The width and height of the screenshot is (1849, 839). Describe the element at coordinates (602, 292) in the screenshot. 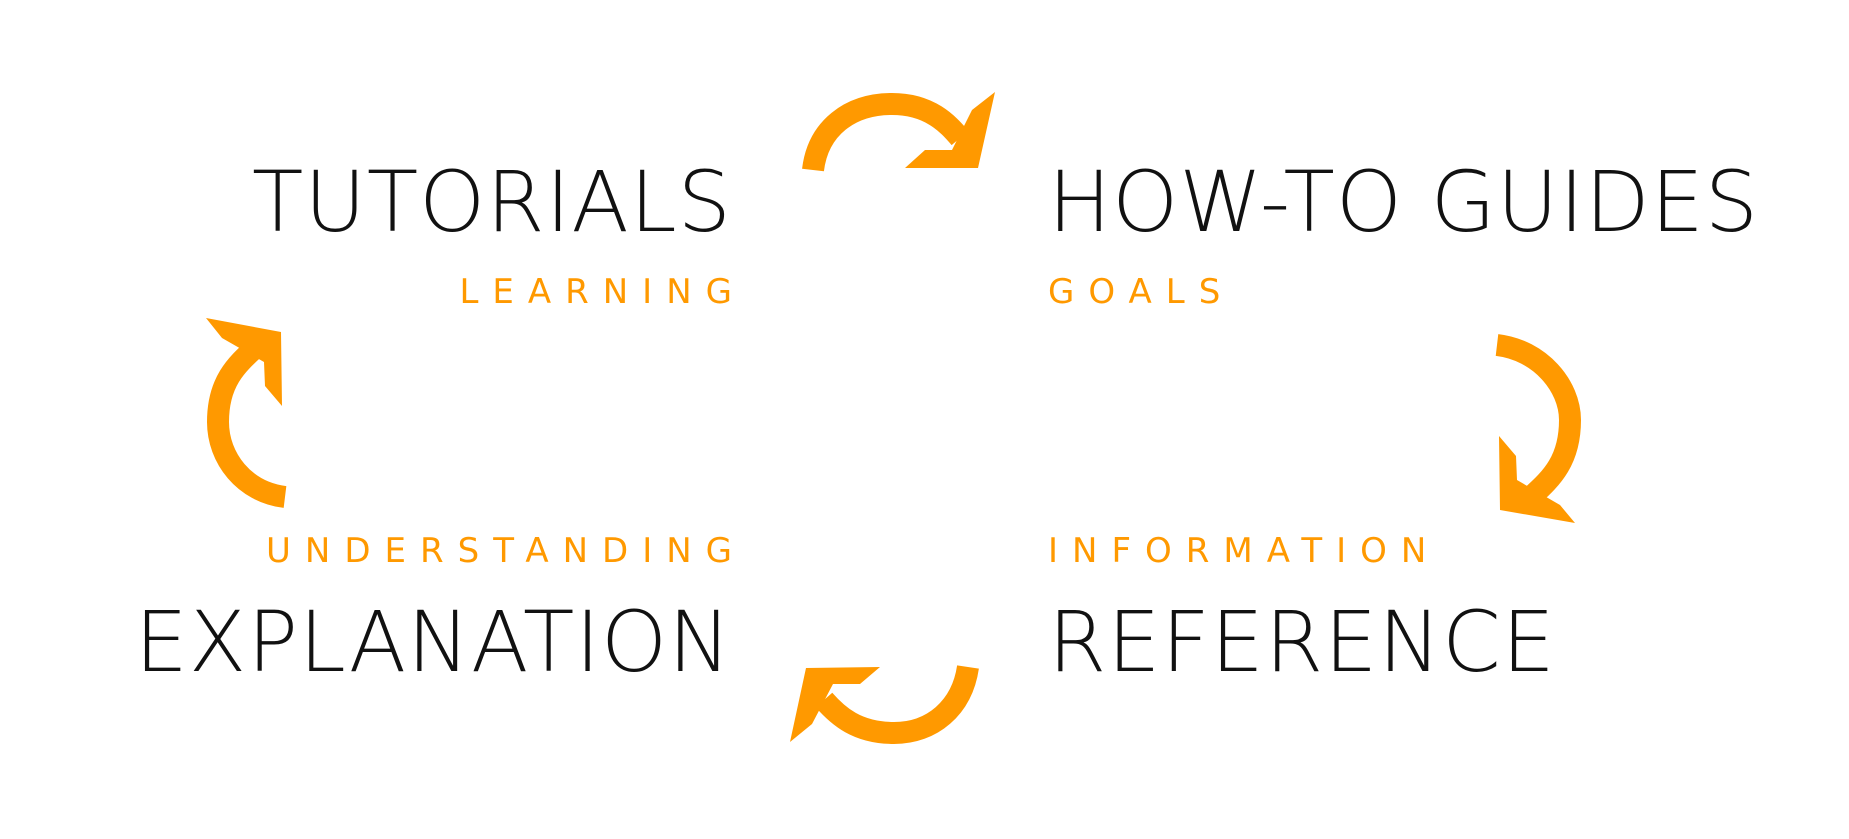

I see `tutorials-subtitle: LEARNING` at that location.